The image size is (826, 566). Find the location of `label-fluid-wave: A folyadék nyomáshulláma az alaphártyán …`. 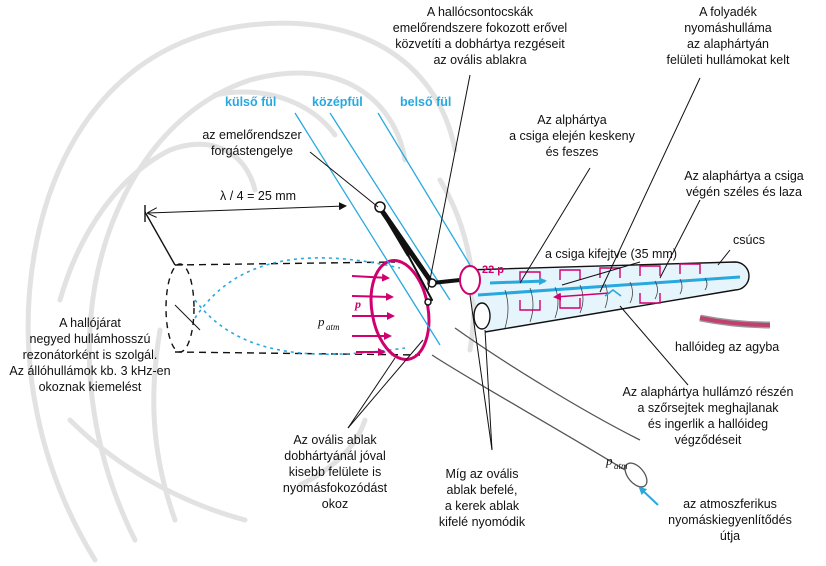

label-fluid-wave: A folyadék nyomáshulláma az alaphártyán … is located at coordinates (729, 36).